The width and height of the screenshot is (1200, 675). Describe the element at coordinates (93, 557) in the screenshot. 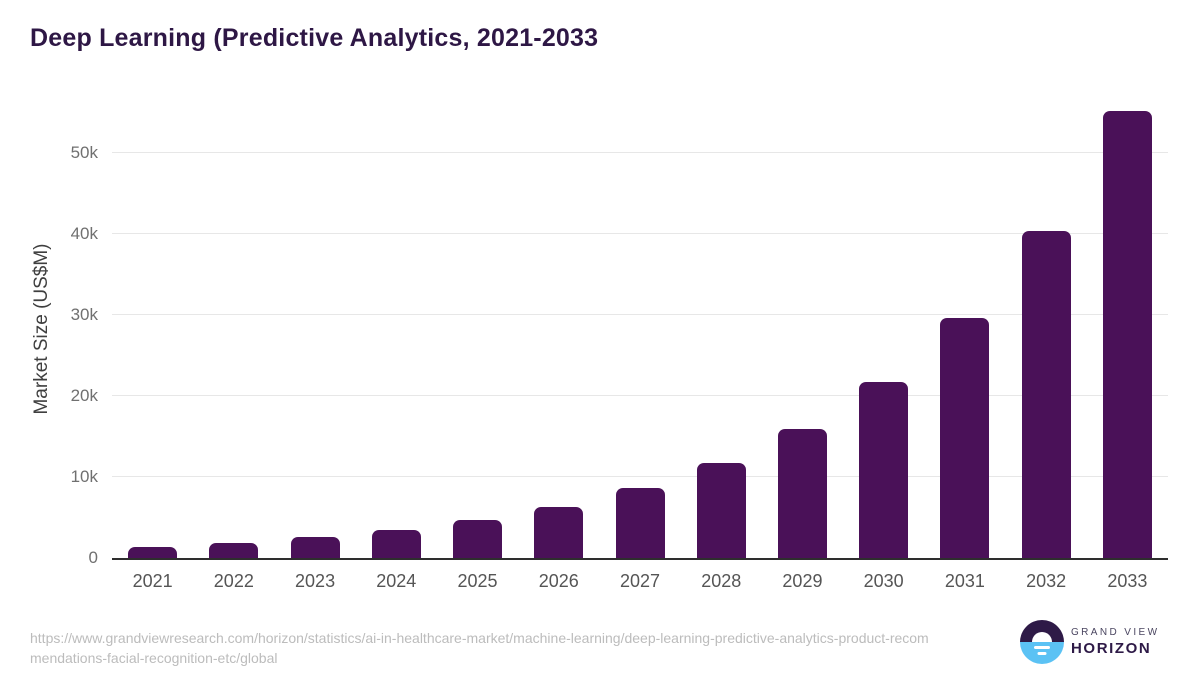

I see `y-tick-label: 0` at that location.